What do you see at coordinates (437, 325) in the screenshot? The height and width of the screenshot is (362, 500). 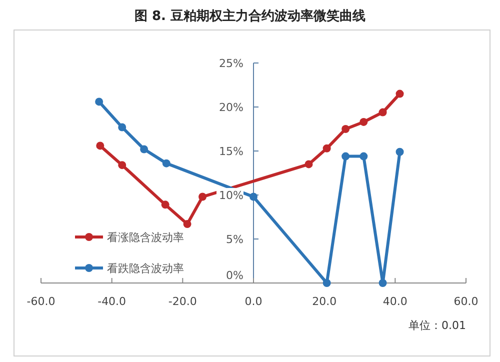 I see `text: 单位：0.01` at bounding box center [437, 325].